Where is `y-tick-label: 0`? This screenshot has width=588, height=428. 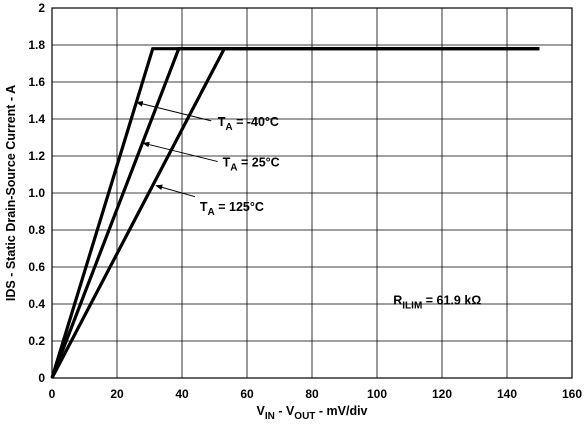
y-tick-label: 0 is located at coordinates (41, 378).